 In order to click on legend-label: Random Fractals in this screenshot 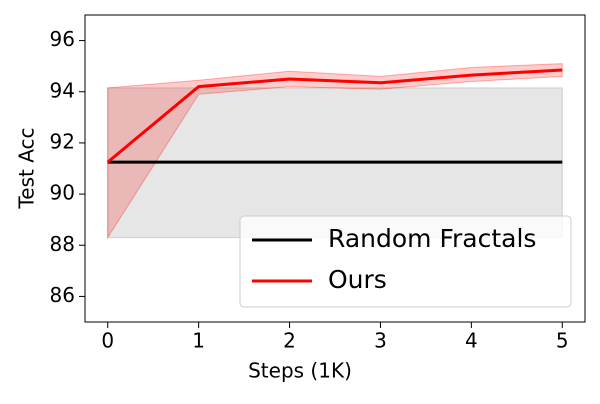, I will do `click(432, 238)`.